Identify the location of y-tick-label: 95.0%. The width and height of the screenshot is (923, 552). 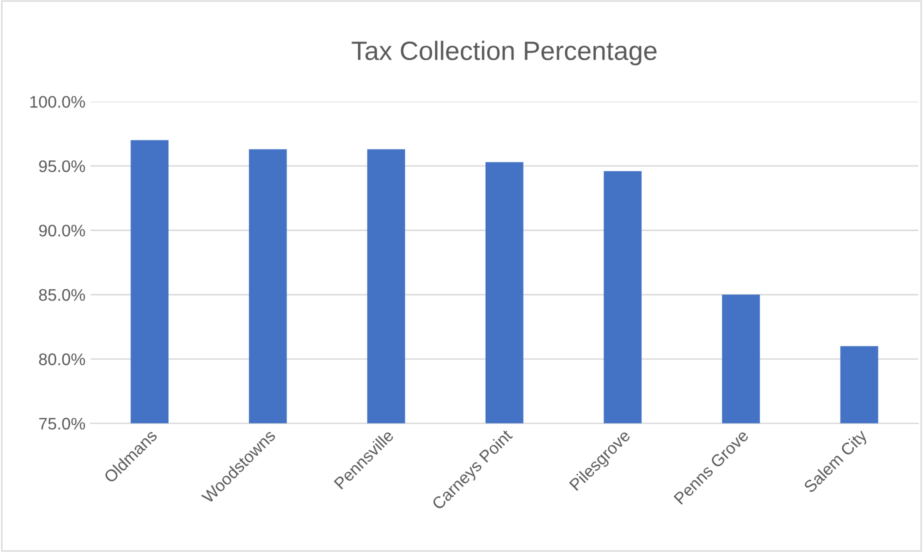
(62, 166).